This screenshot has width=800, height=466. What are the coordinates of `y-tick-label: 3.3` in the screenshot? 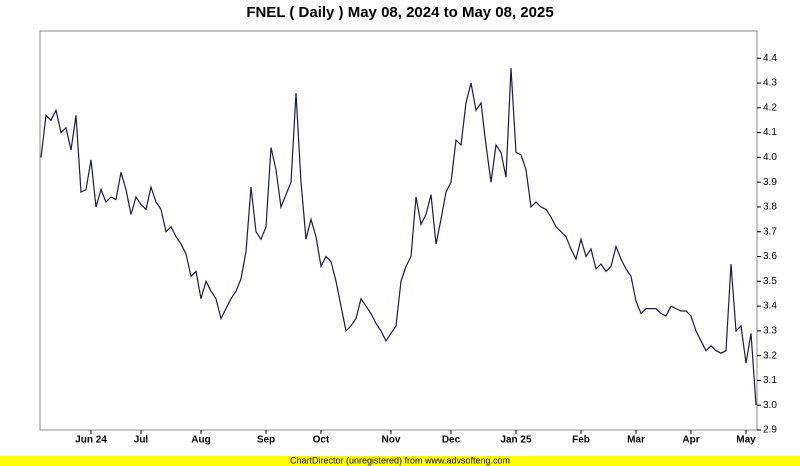 It's located at (770, 331).